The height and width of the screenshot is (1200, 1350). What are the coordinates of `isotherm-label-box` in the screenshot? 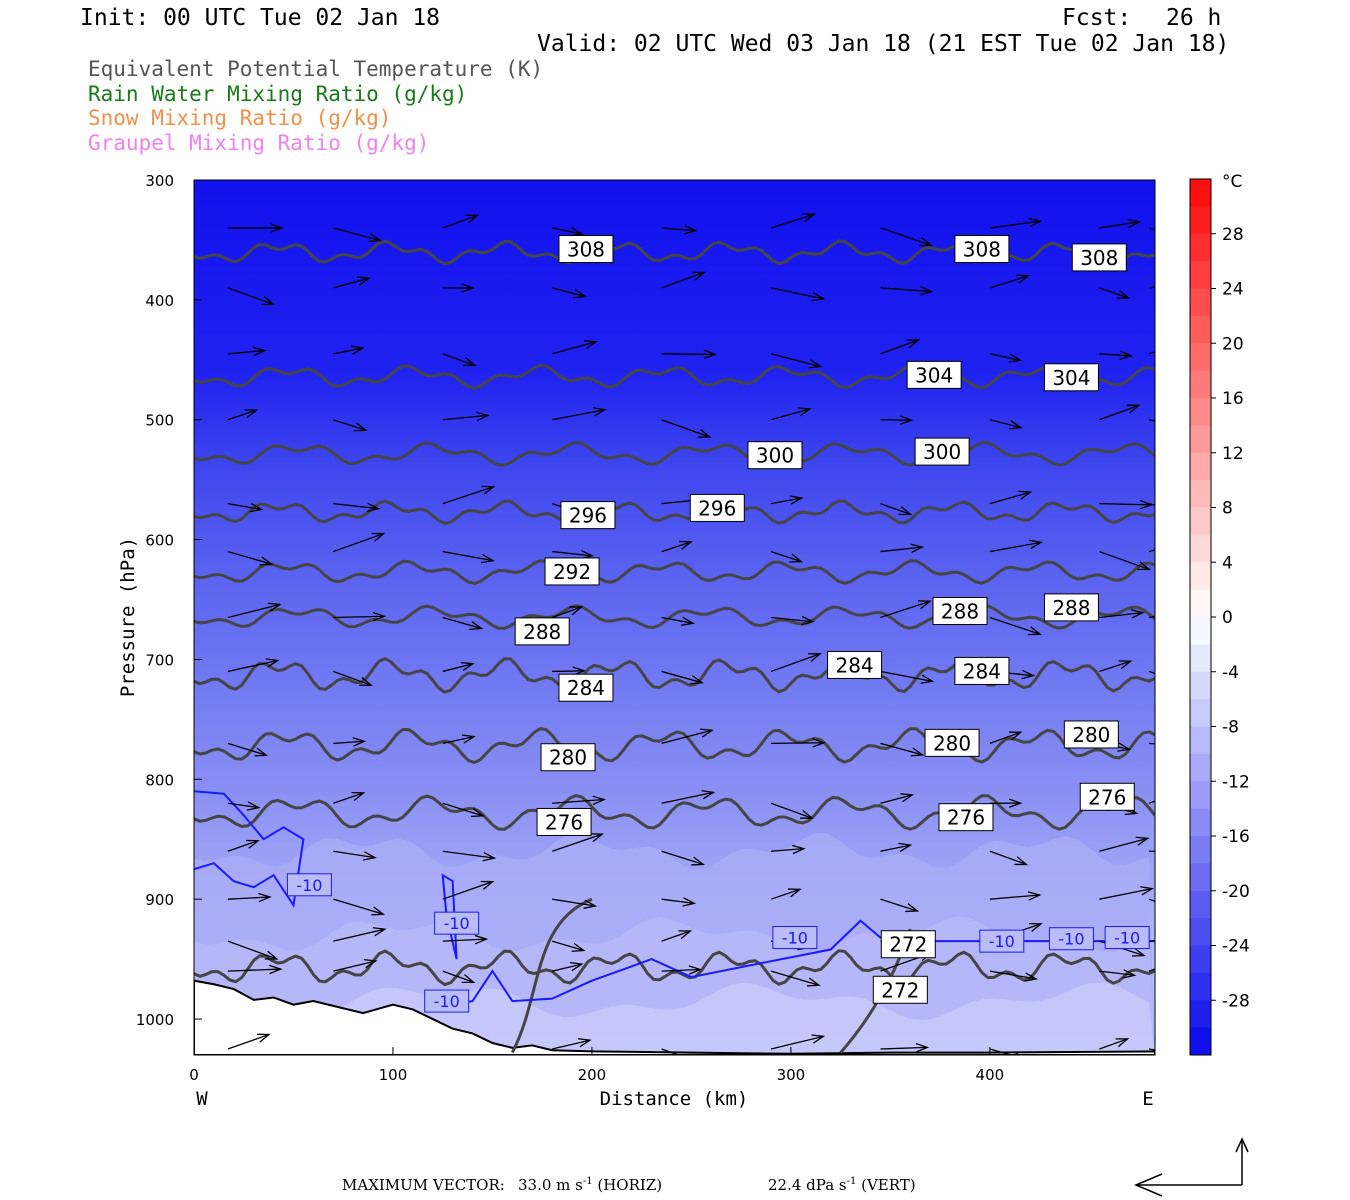 It's located at (795, 938).